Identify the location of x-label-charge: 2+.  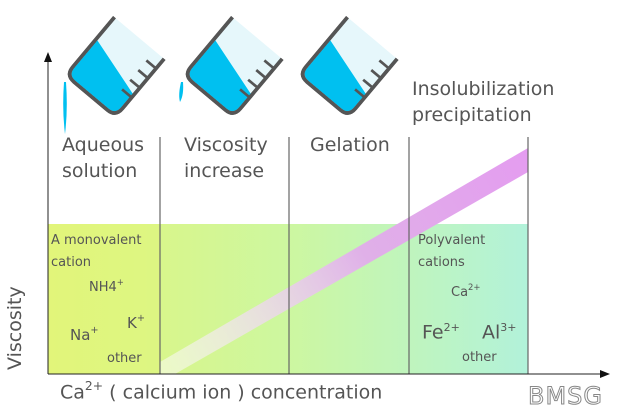
(94, 386).